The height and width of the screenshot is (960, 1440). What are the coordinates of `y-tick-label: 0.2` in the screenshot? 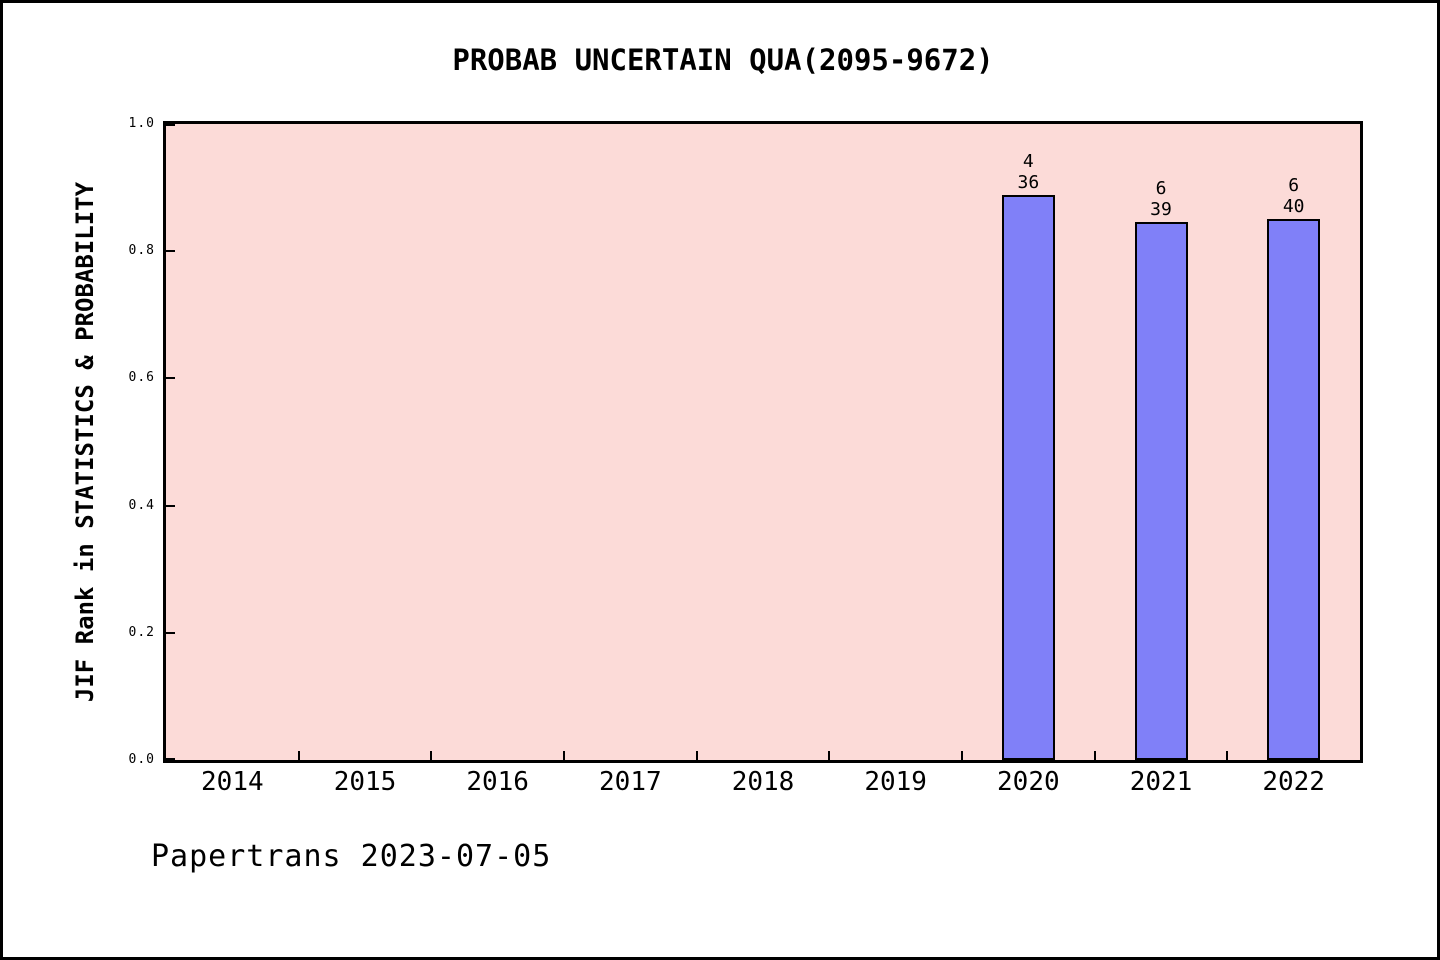 It's located at (141, 632).